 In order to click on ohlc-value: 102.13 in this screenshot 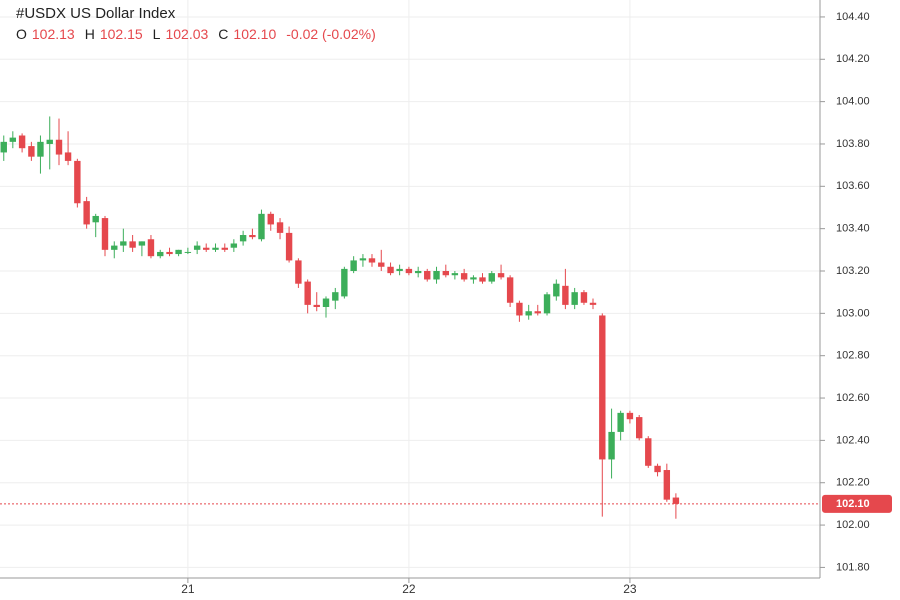, I will do `click(53, 34)`.